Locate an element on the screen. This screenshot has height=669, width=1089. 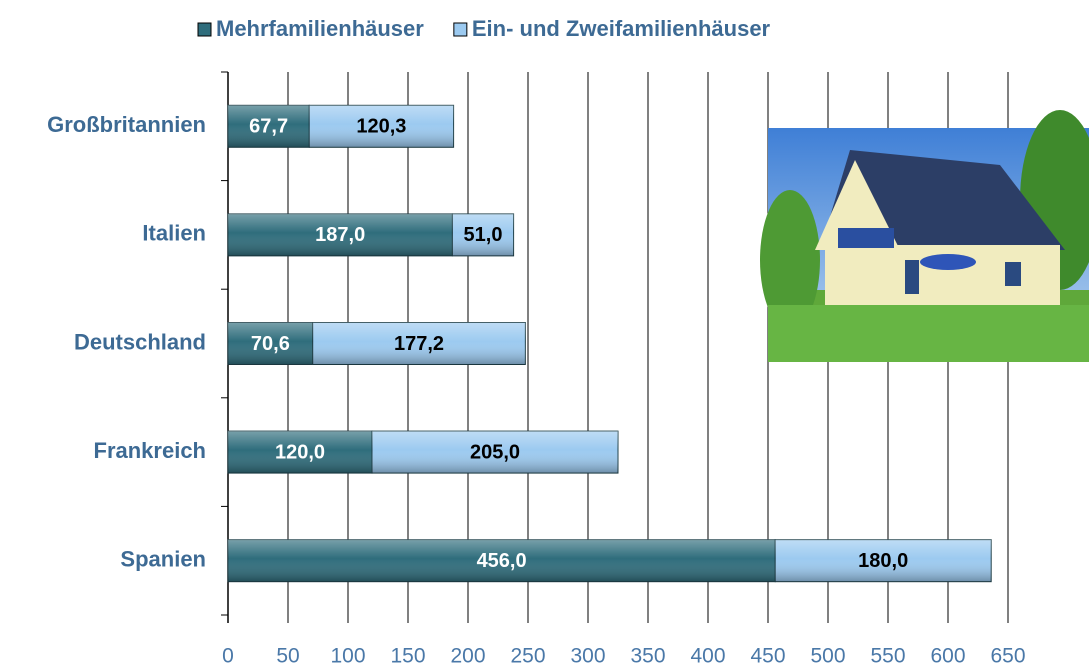
value-label: 177,2 is located at coordinates (419, 344).